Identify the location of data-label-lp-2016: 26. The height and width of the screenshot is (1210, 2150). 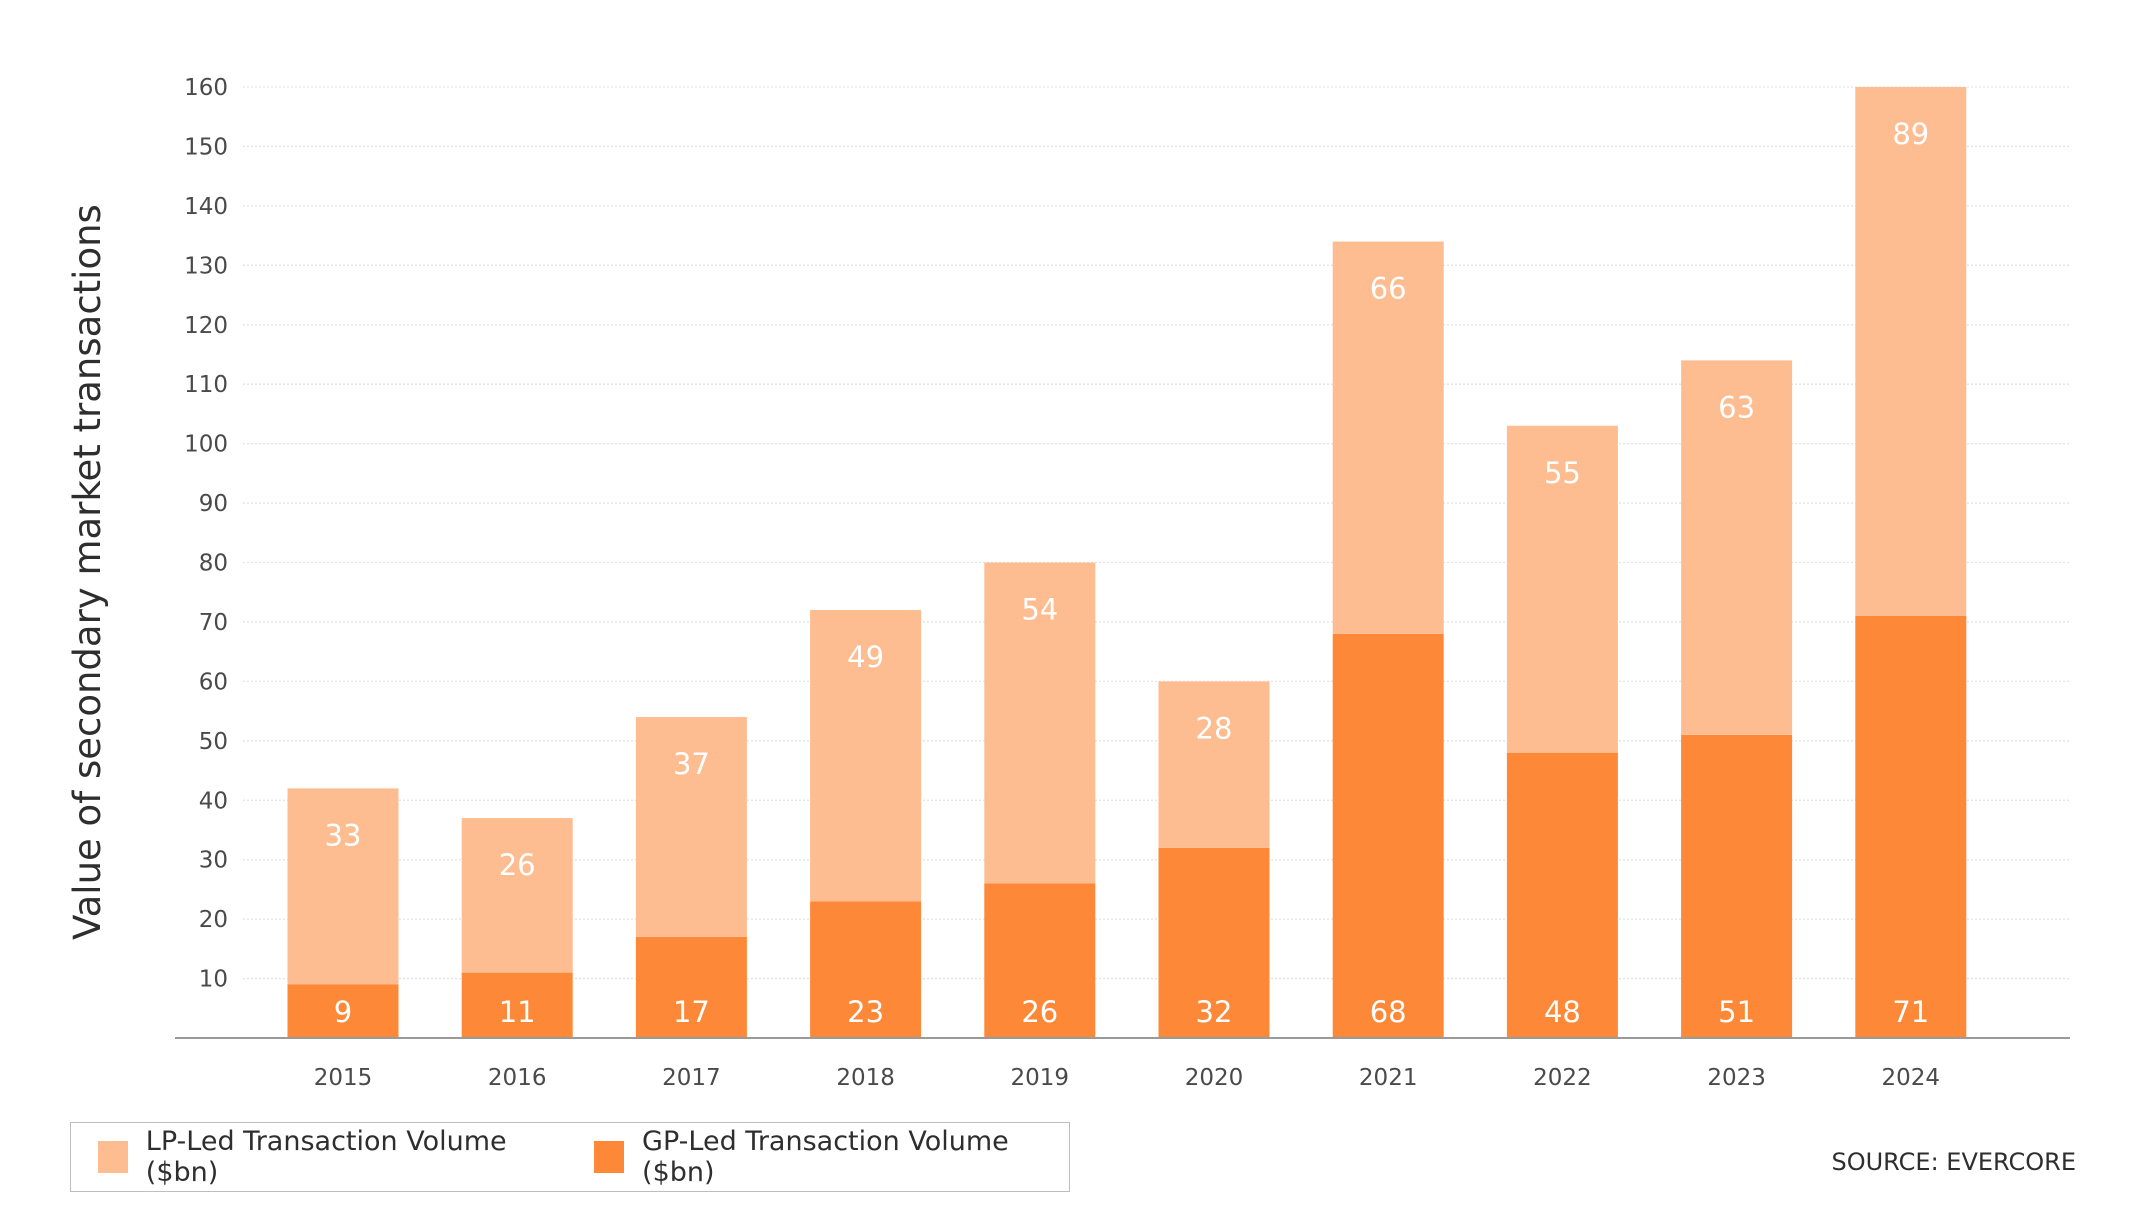
(517, 865).